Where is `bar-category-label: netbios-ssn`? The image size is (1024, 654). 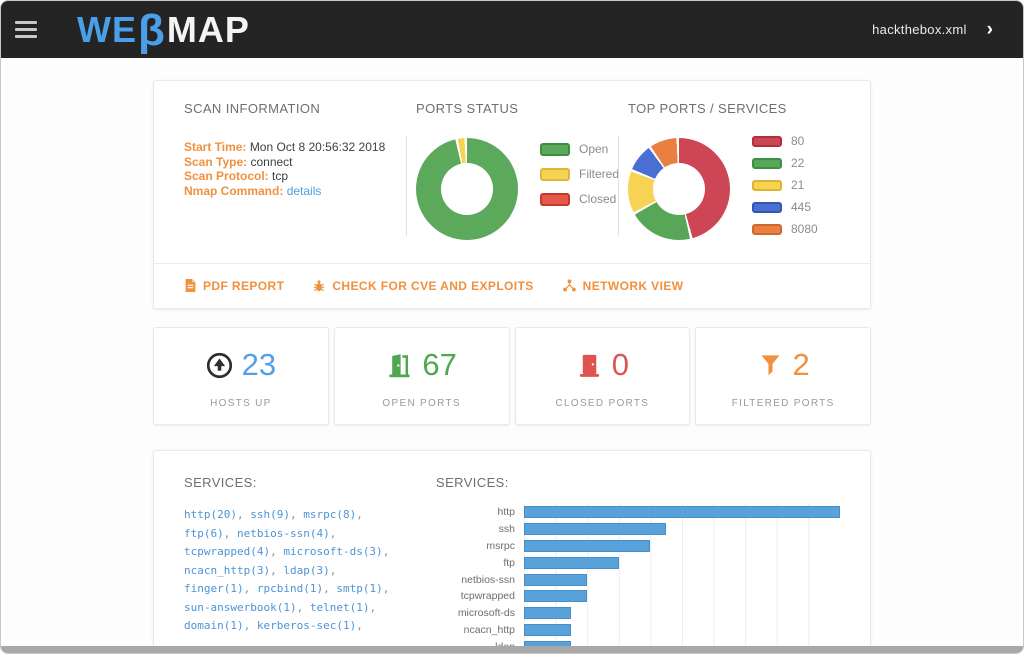
bar-category-label: netbios-ssn is located at coordinates (488, 579).